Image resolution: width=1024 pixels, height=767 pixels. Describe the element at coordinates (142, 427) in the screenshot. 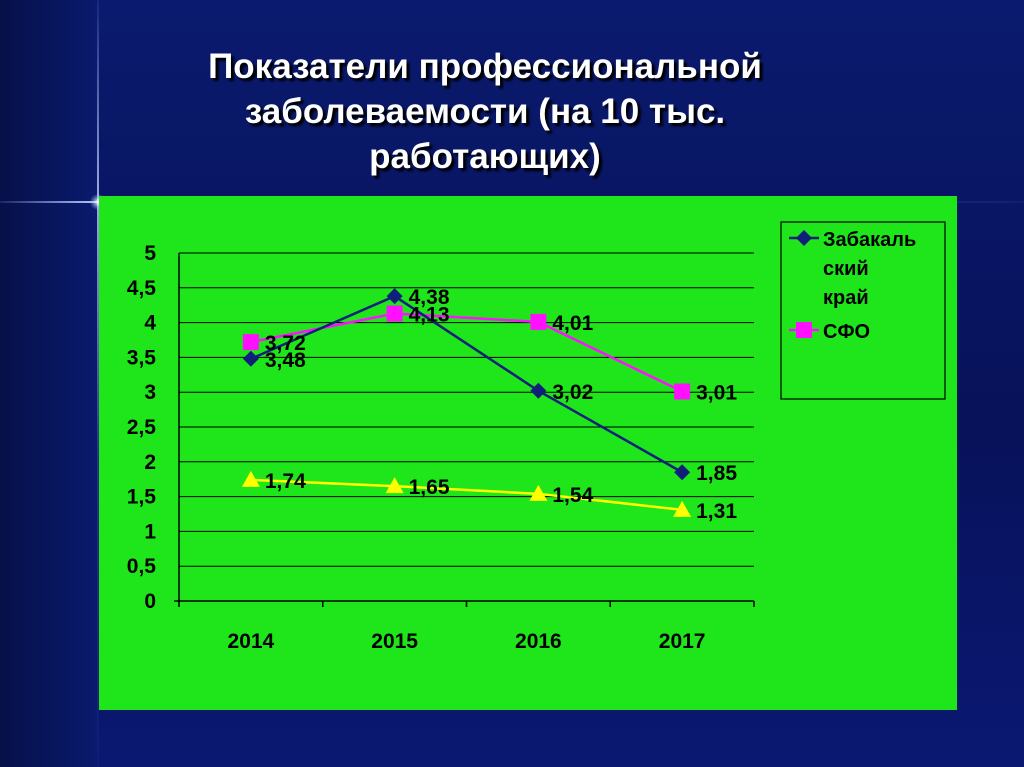

I see `y-tick-label: 2,5` at that location.